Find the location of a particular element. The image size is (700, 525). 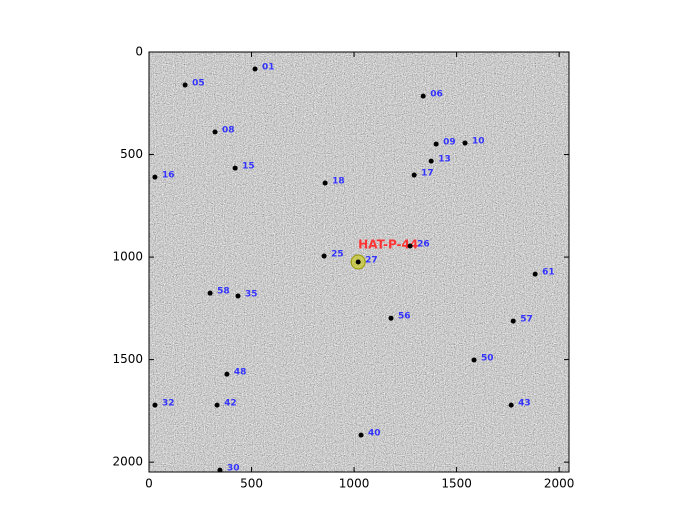

star-label: 09 is located at coordinates (449, 143).